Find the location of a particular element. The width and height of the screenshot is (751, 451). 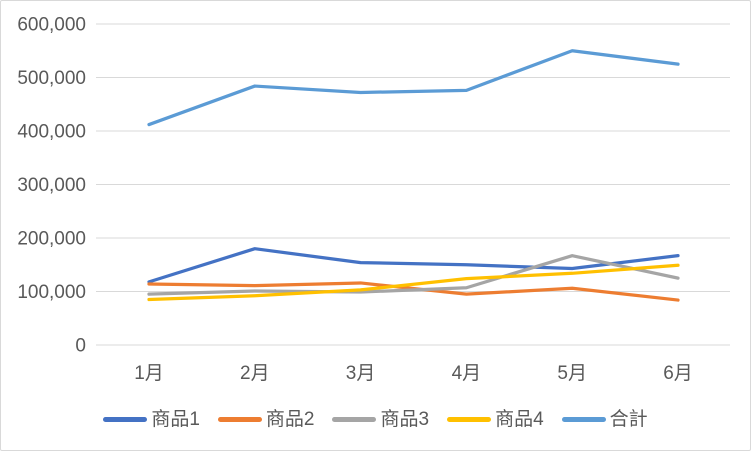

y-axis-tick-label: 0 is located at coordinates (80, 346).